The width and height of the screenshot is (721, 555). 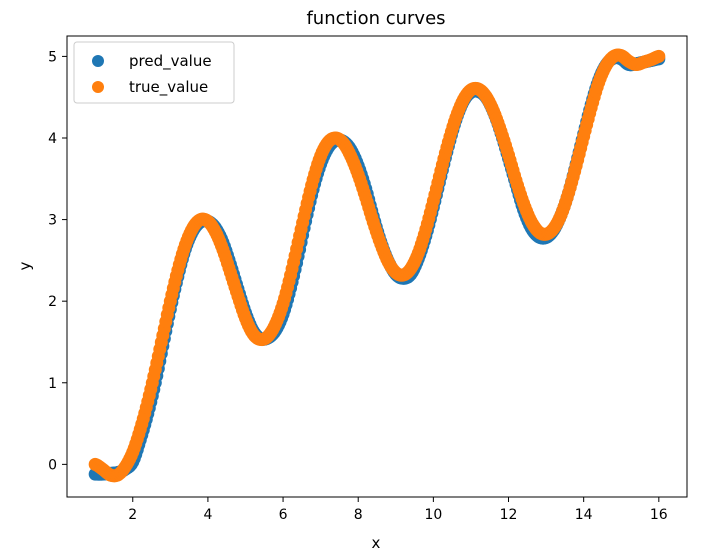 I want to click on legend-label-true-value: true_value, so click(x=168, y=87).